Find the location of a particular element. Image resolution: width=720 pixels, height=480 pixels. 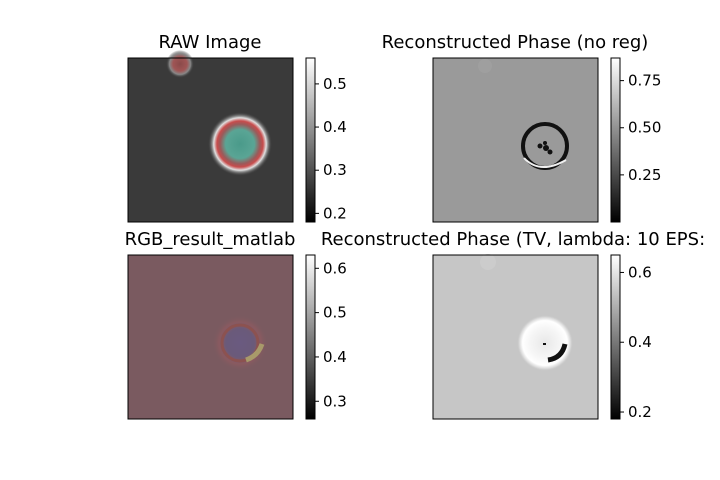

colorbar-ticks: 0.2 0.4 0.6 is located at coordinates (636, 342).